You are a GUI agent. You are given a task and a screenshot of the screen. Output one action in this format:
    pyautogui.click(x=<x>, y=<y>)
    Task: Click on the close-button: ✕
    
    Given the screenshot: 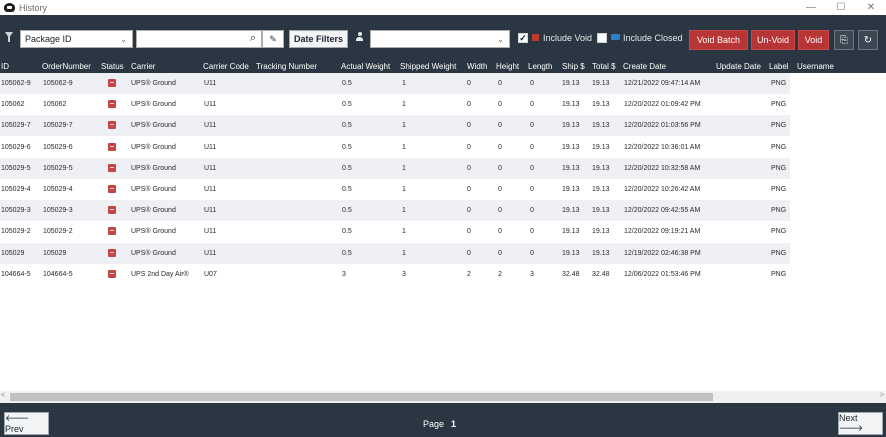 What is the action you would take?
    pyautogui.click(x=871, y=7)
    